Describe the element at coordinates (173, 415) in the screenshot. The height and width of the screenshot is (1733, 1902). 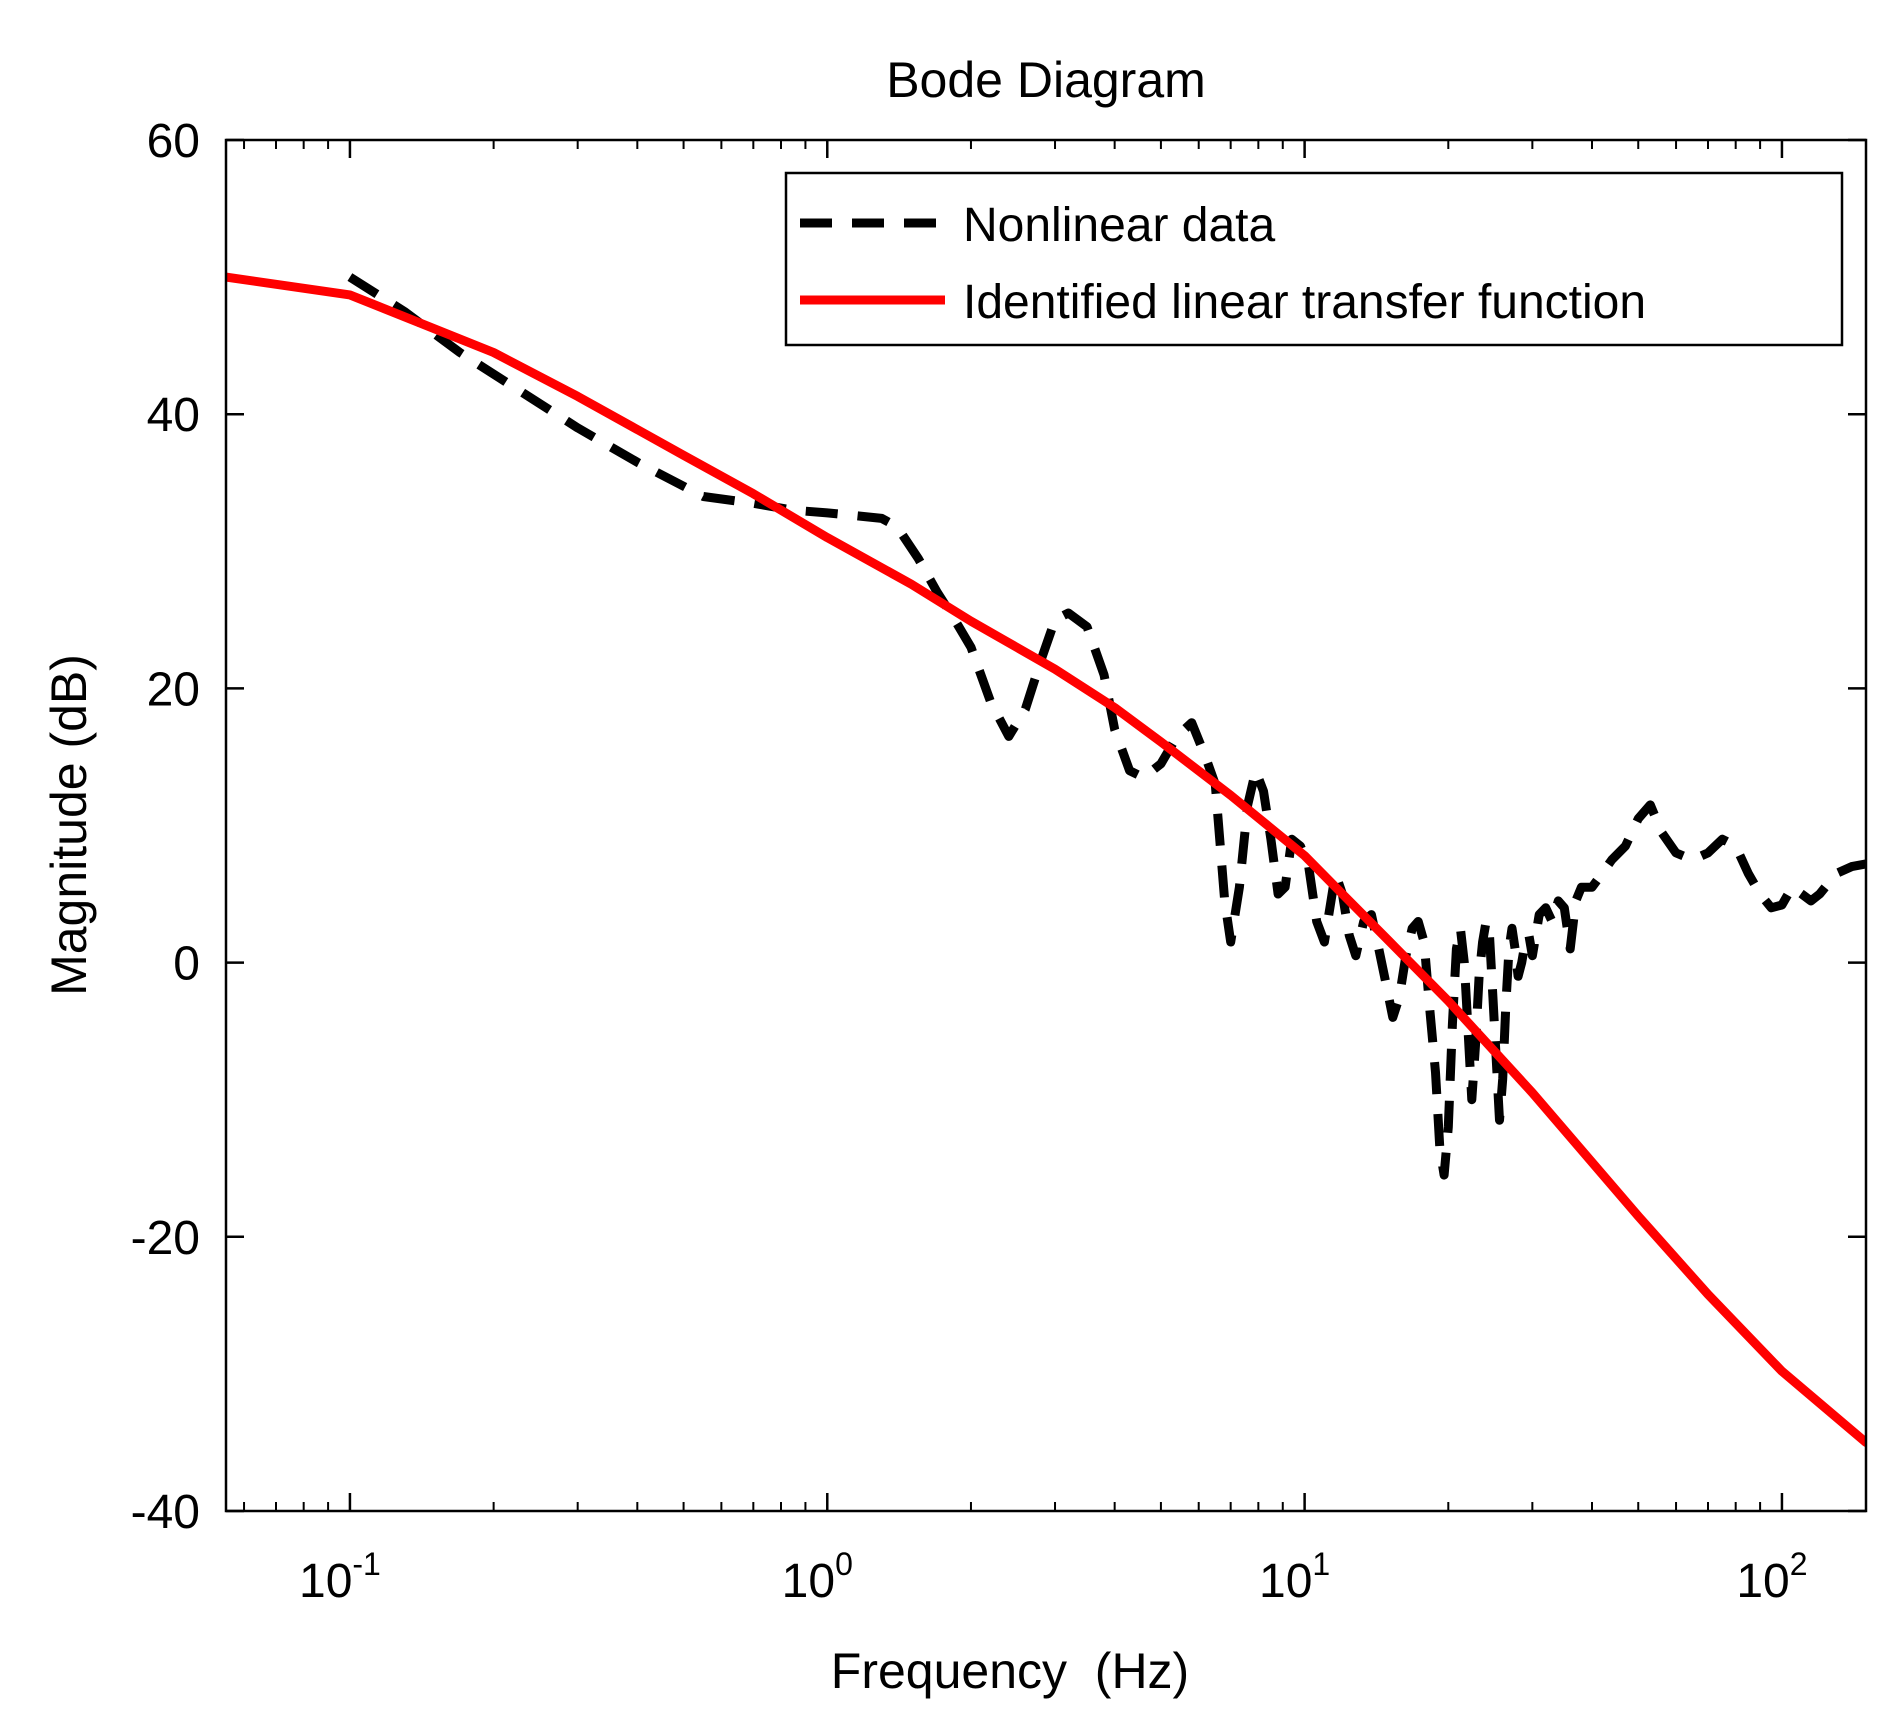
I see `y-tick-label: 40` at that location.